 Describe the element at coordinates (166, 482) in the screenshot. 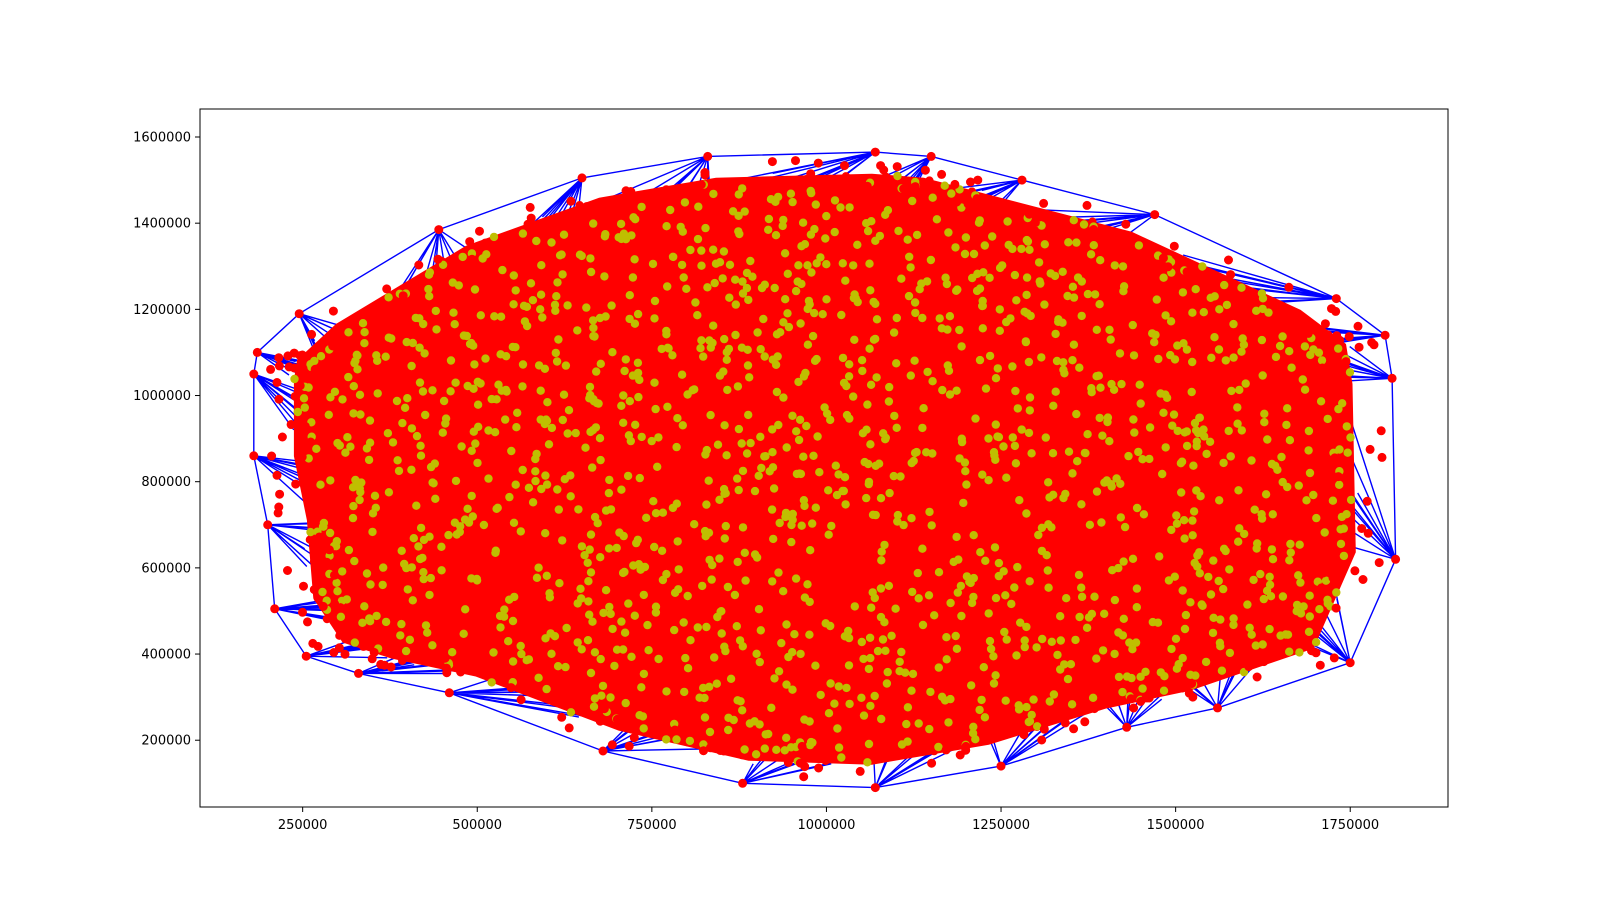

I see `y-tick-label: 800000` at that location.